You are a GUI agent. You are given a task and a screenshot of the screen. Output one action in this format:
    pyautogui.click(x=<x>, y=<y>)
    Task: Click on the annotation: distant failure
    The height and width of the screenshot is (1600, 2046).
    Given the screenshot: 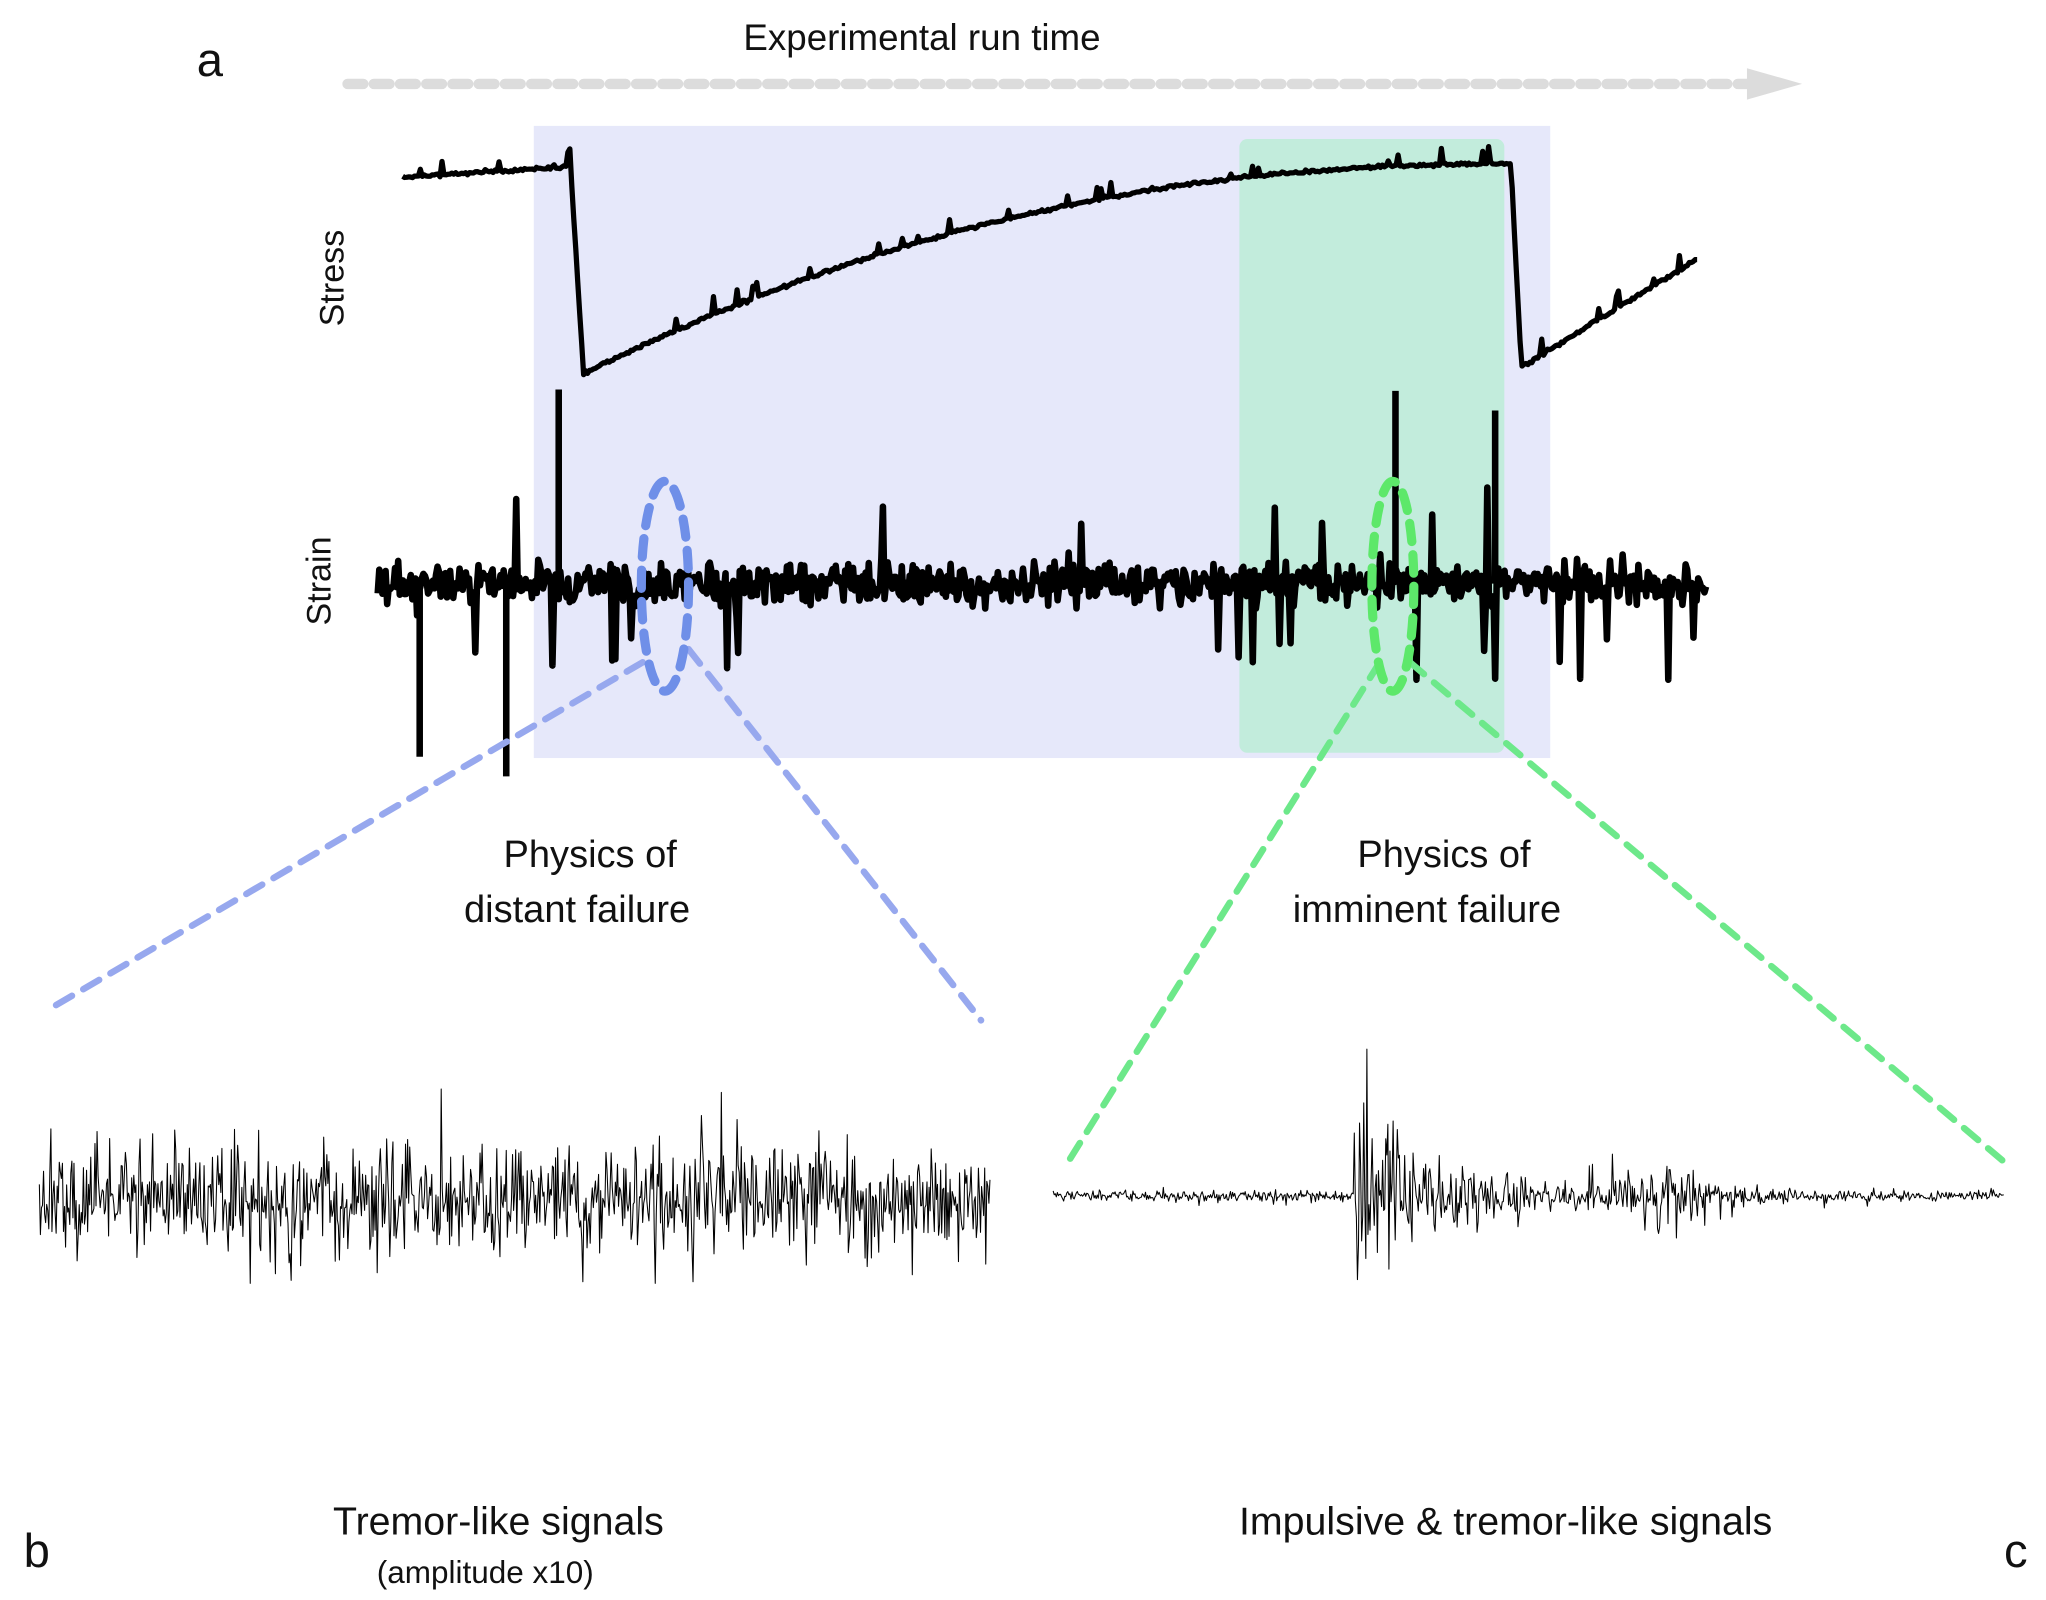 What is the action you would take?
    pyautogui.click(x=577, y=910)
    